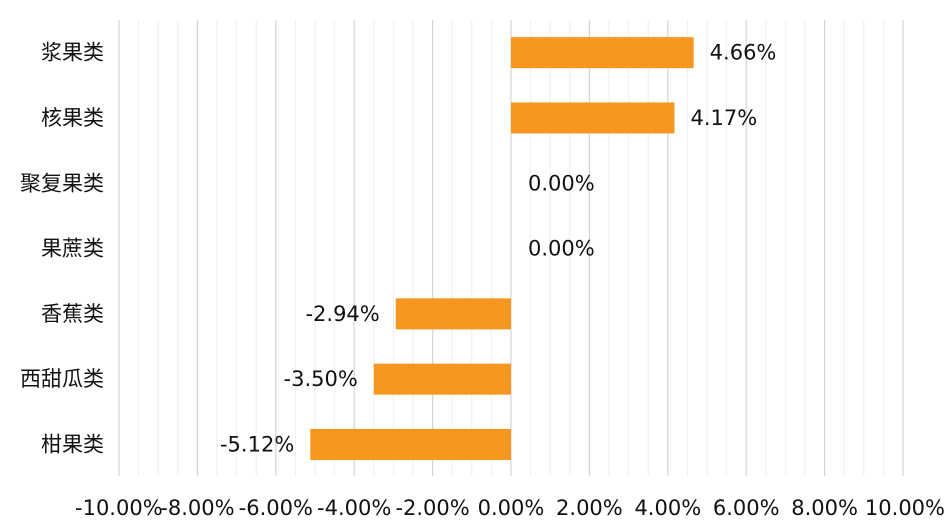 This screenshot has width=952, height=530. What do you see at coordinates (72, 53) in the screenshot?
I see `category-label: 浆果类` at bounding box center [72, 53].